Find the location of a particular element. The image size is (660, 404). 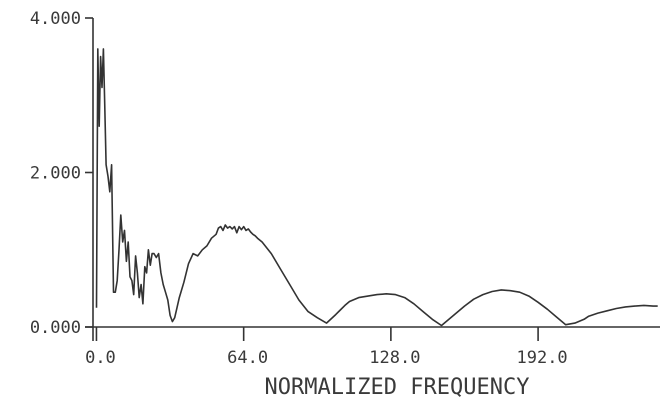

x-tick-label: 0.0 is located at coordinates (100, 358).